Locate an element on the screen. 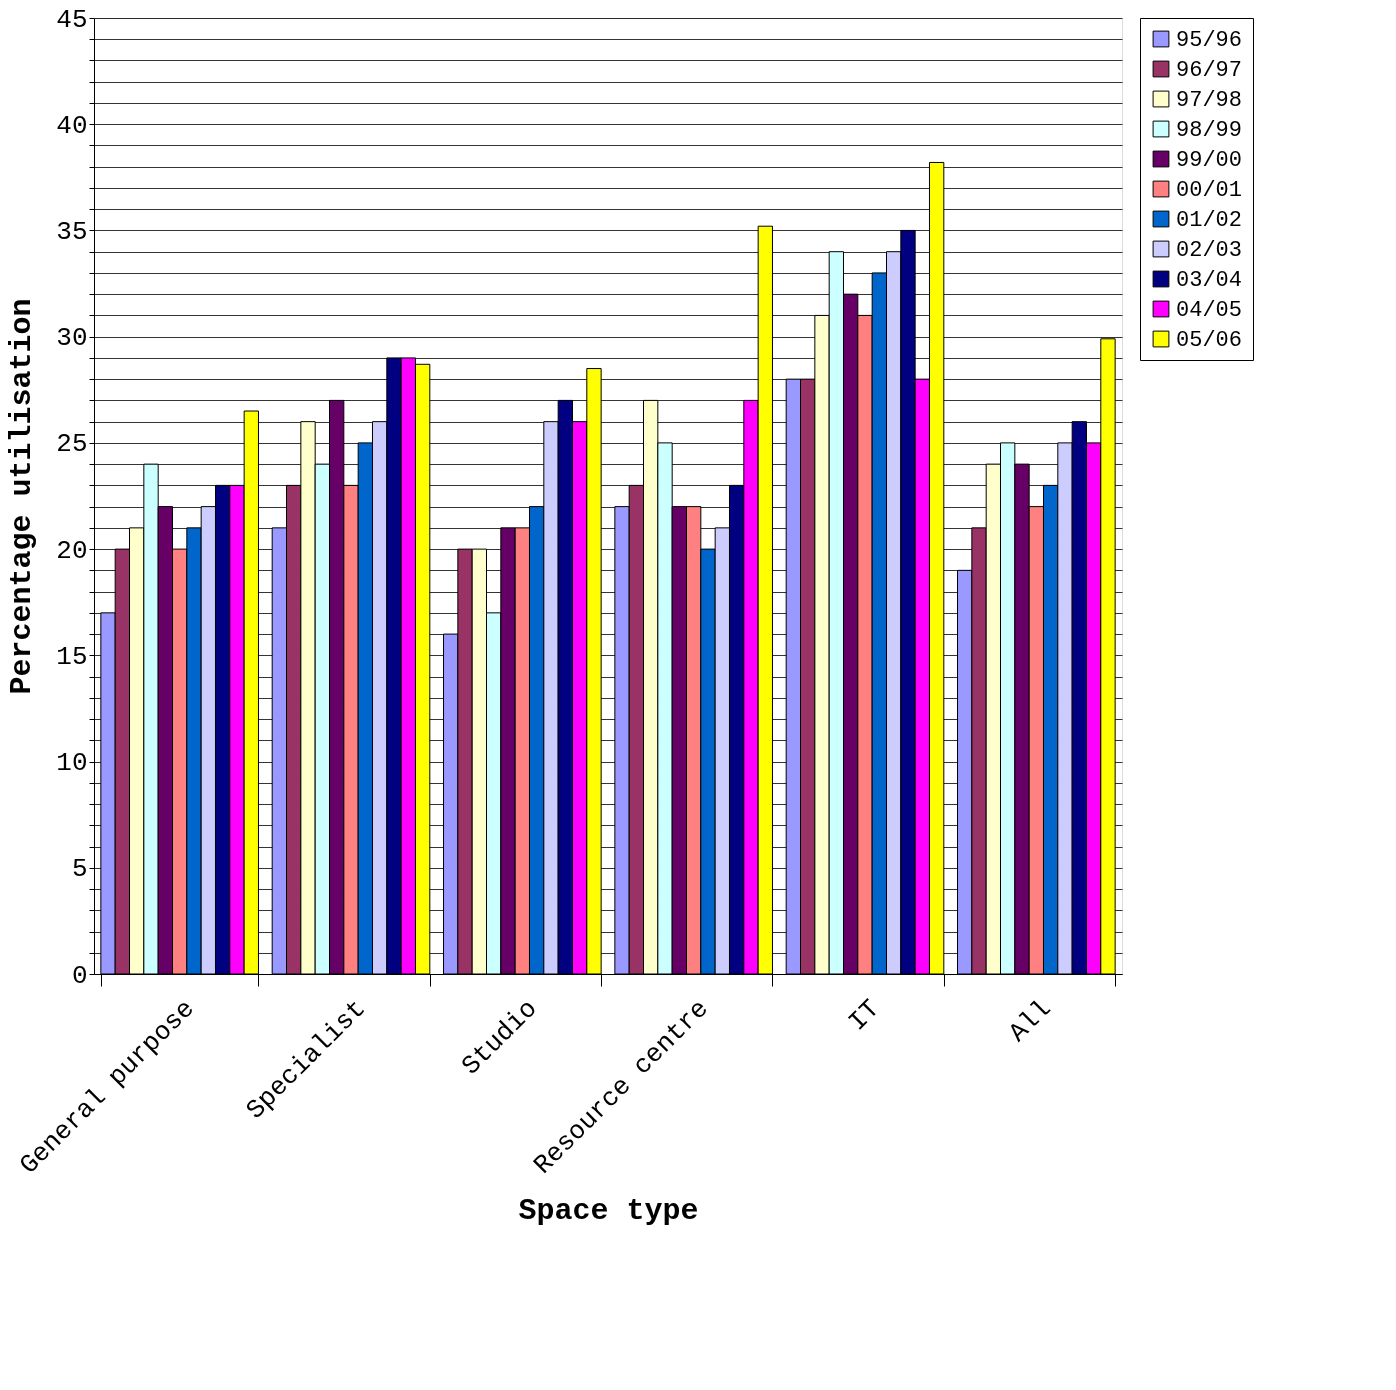  legend-label: 02/03 is located at coordinates (1209, 250).